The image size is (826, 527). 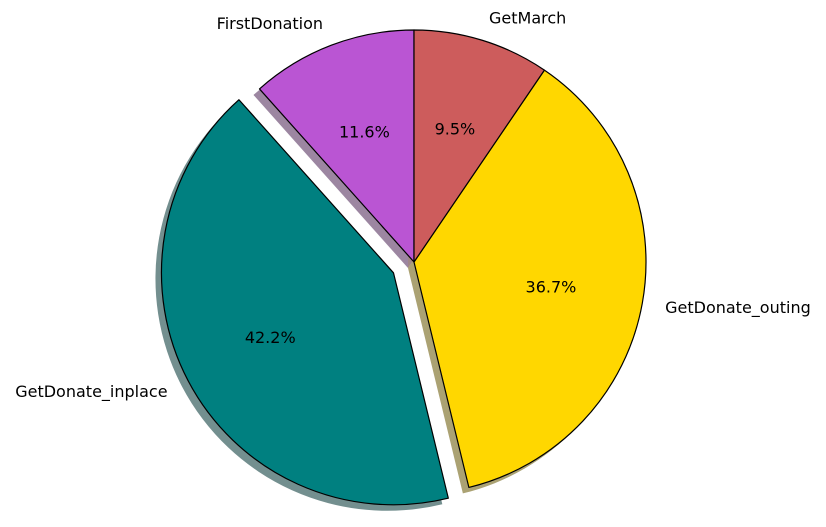 What do you see at coordinates (270, 337) in the screenshot?
I see `pct-label-getdonate-inplace: 42.2%` at bounding box center [270, 337].